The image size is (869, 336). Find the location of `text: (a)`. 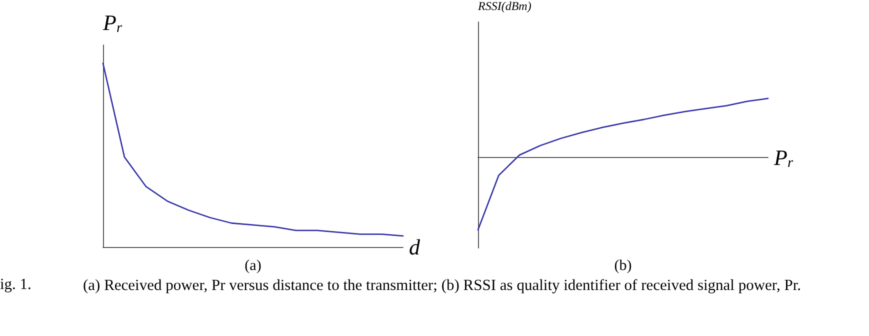

text: (a) is located at coordinates (253, 266).